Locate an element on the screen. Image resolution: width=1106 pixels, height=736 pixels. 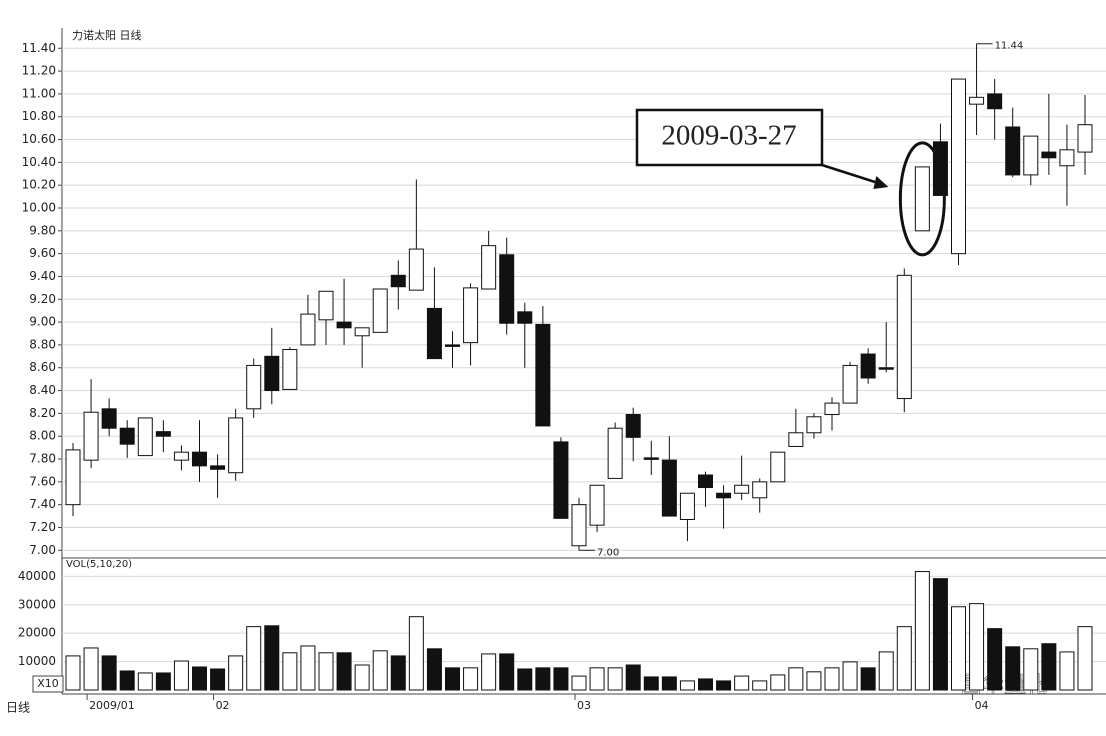
x-tick-label: 03 is located at coordinates (584, 705).